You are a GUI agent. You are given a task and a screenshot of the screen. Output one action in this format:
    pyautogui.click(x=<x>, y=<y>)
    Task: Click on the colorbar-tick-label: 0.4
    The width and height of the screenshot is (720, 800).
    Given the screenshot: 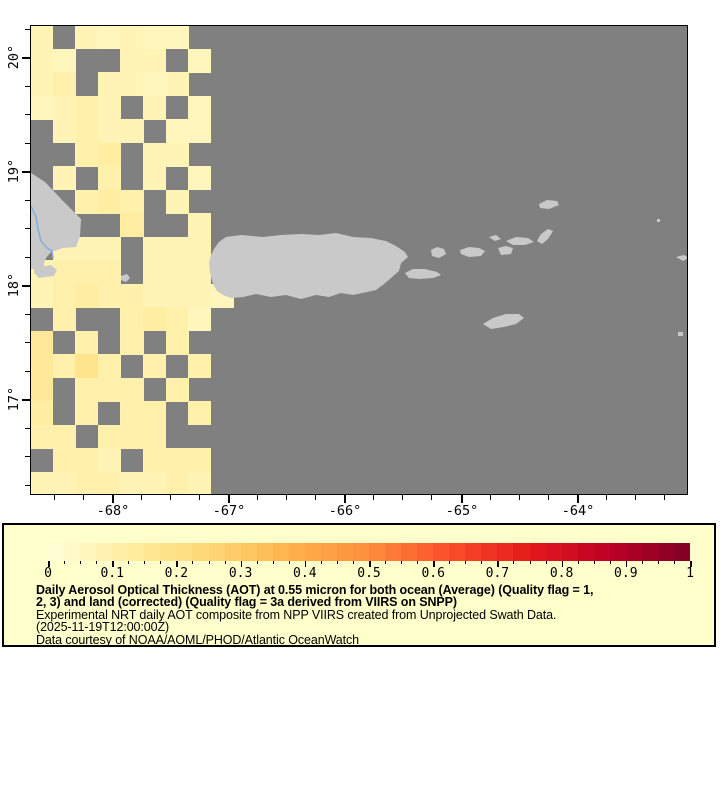 What is the action you would take?
    pyautogui.click(x=305, y=573)
    